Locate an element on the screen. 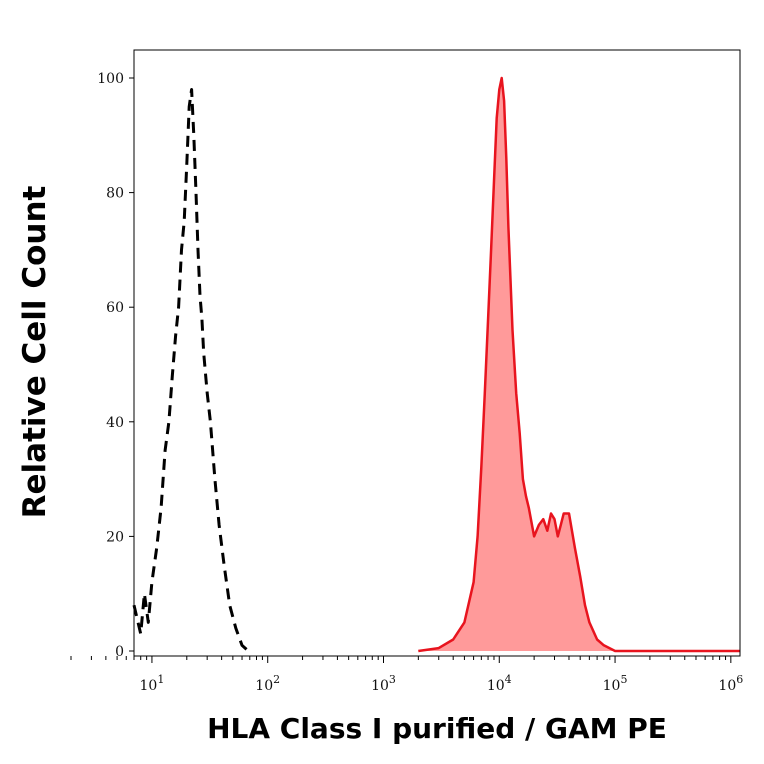  x-tick-label: 10¹ is located at coordinates (152, 683).